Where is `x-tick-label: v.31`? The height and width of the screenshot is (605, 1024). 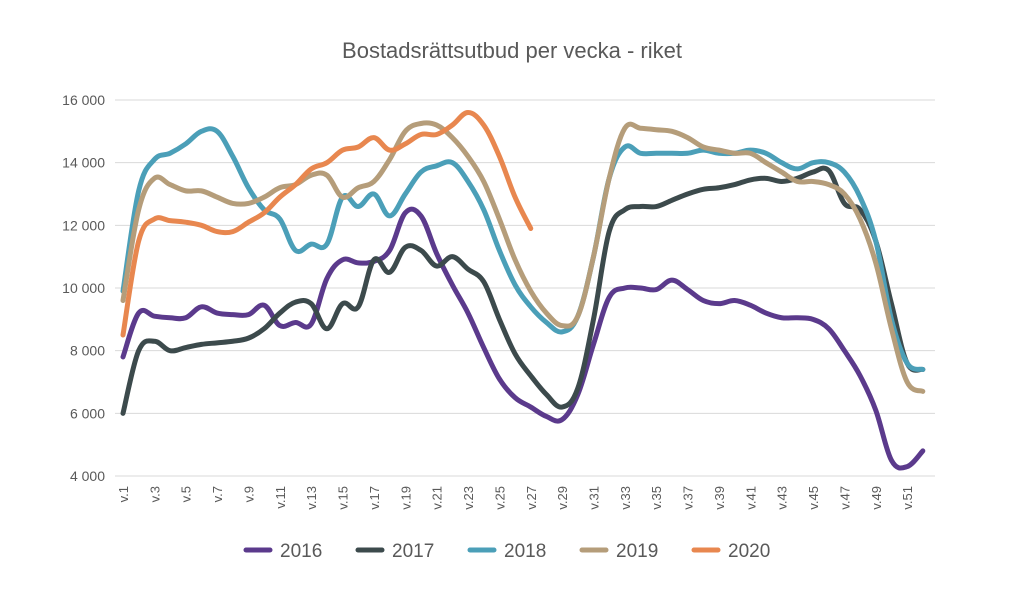
x-tick-label: v.31 is located at coordinates (593, 498).